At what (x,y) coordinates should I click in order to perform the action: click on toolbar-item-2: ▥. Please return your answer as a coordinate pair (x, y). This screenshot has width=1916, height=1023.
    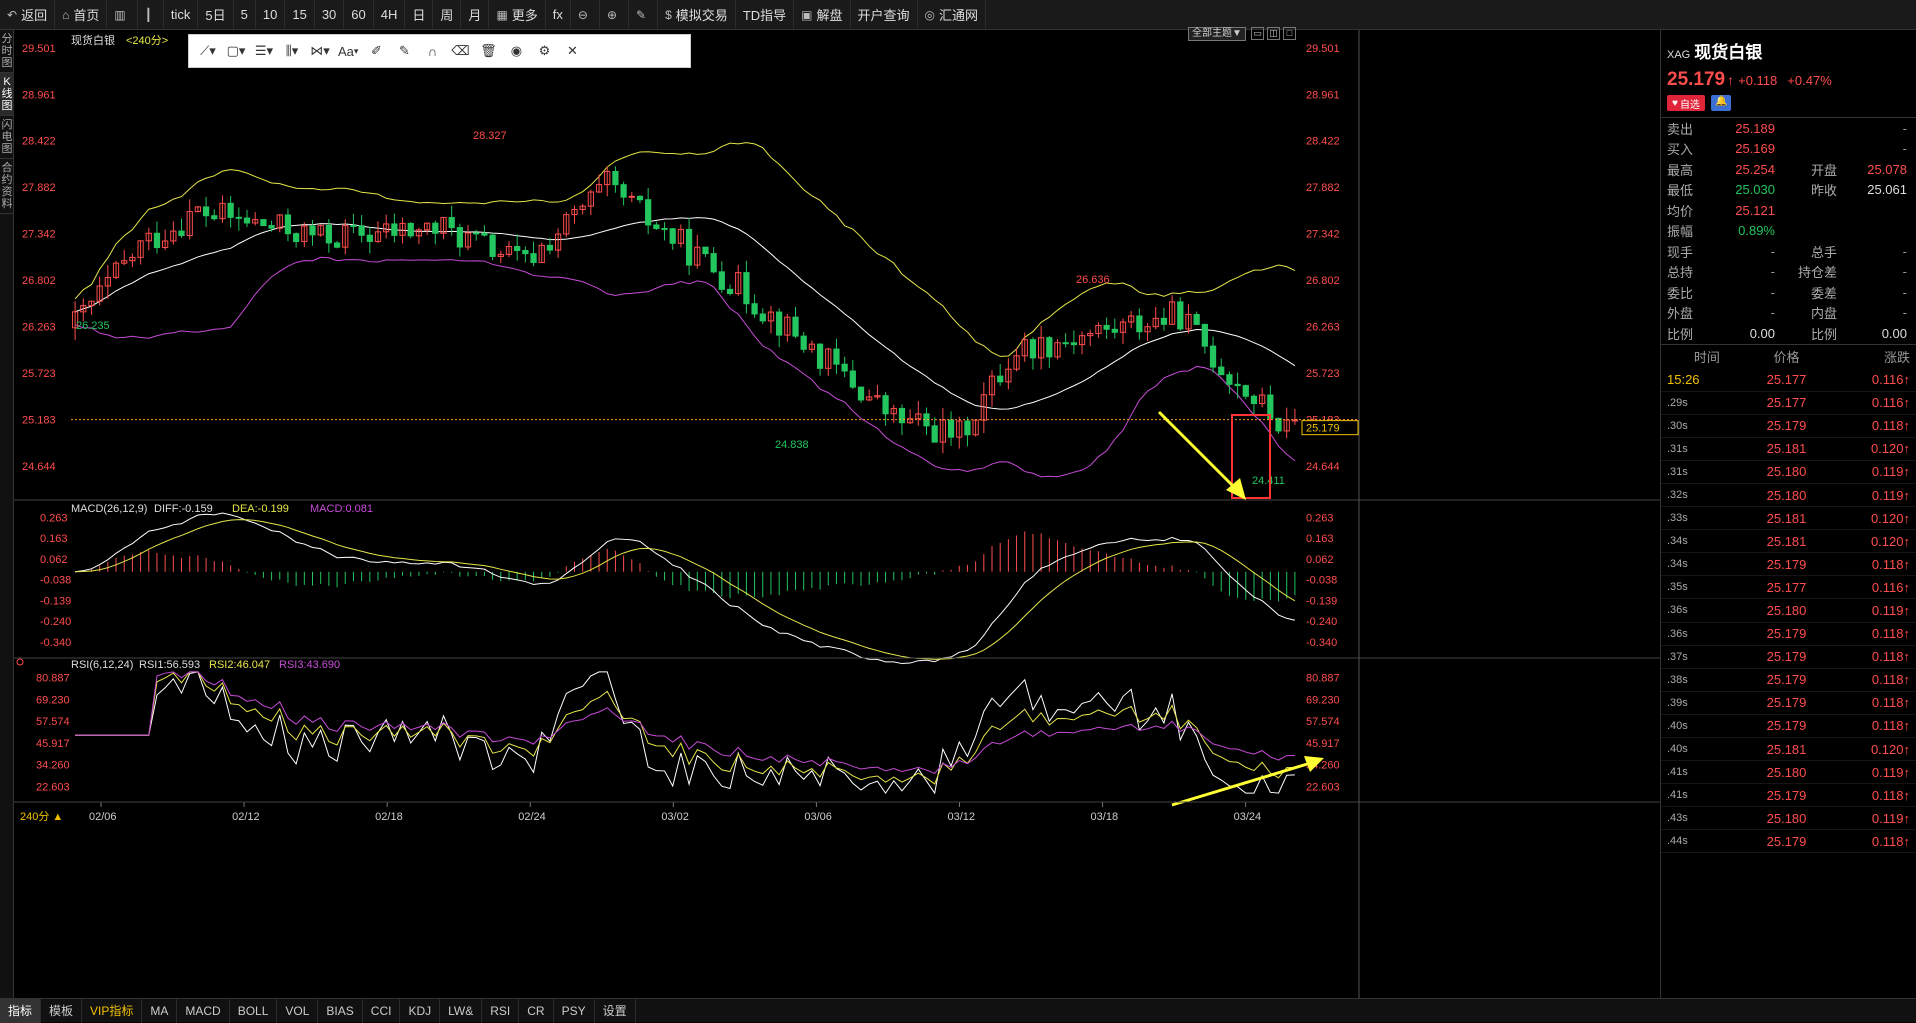
    Looking at the image, I should click on (122, 15).